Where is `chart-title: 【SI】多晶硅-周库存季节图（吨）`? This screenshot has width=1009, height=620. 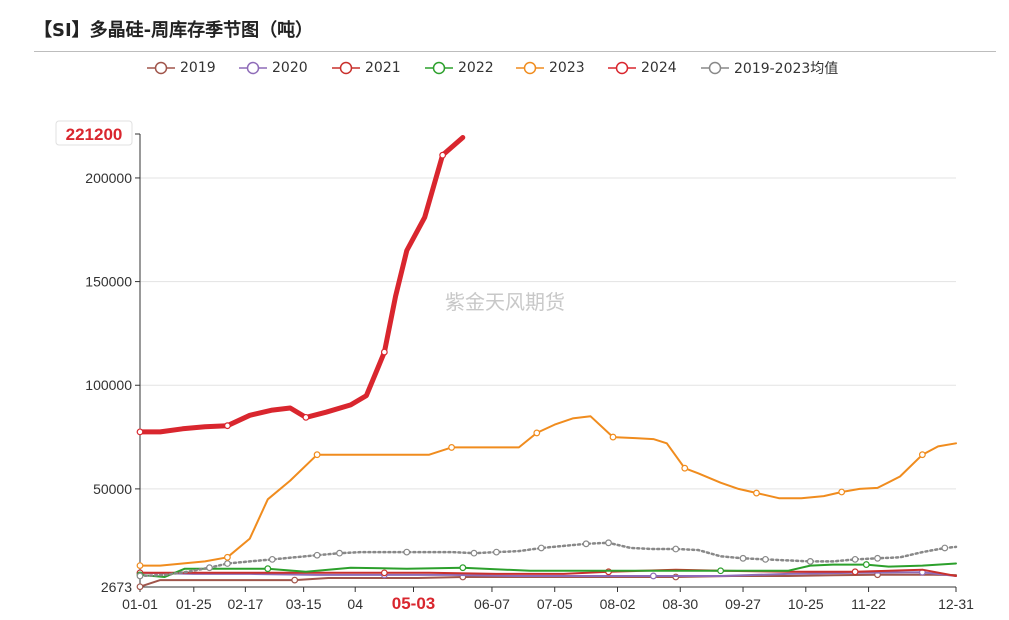 chart-title: 【SI】多晶硅-周库存季节图（吨） is located at coordinates (174, 30).